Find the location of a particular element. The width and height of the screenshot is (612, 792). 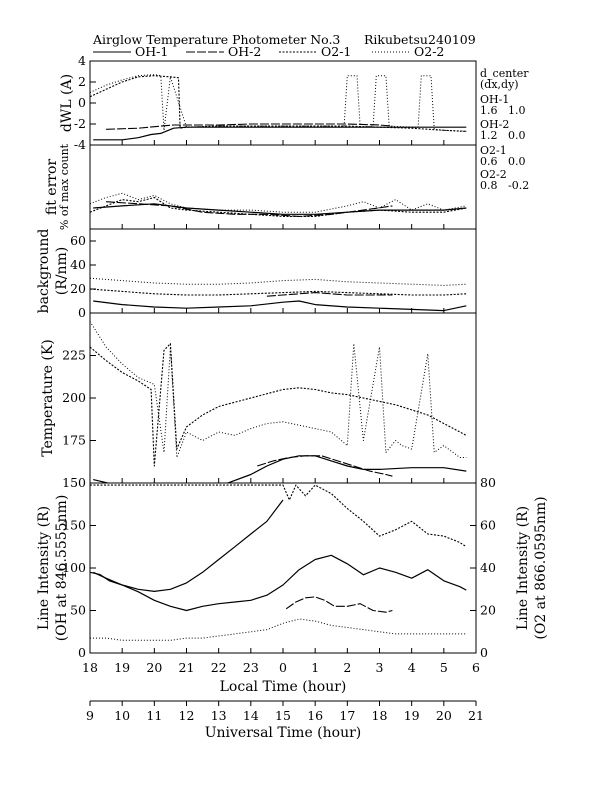

side-legend-heading-2: (dx,dy) is located at coordinates (499, 84).